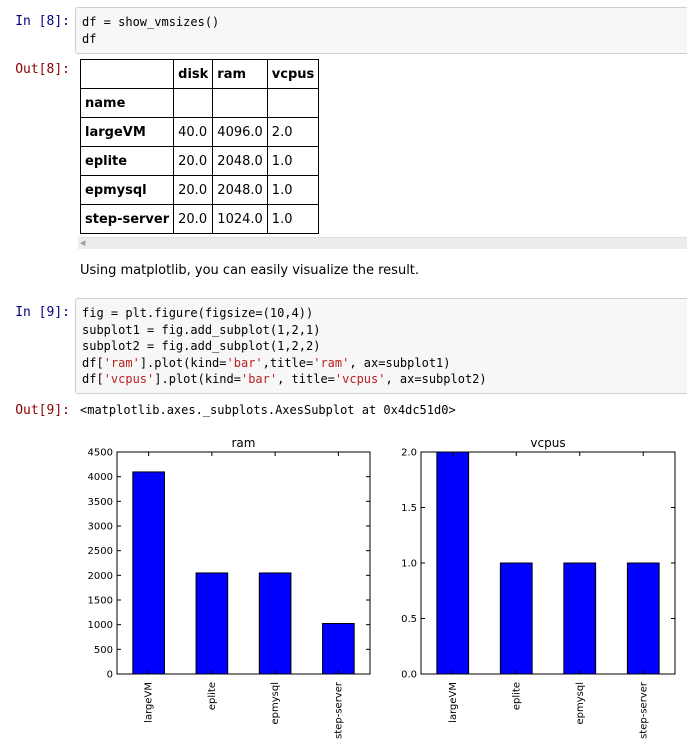 The image size is (687, 747). Describe the element at coordinates (382, 243) in the screenshot. I see `horizontal-scrollbar: ◀` at that location.